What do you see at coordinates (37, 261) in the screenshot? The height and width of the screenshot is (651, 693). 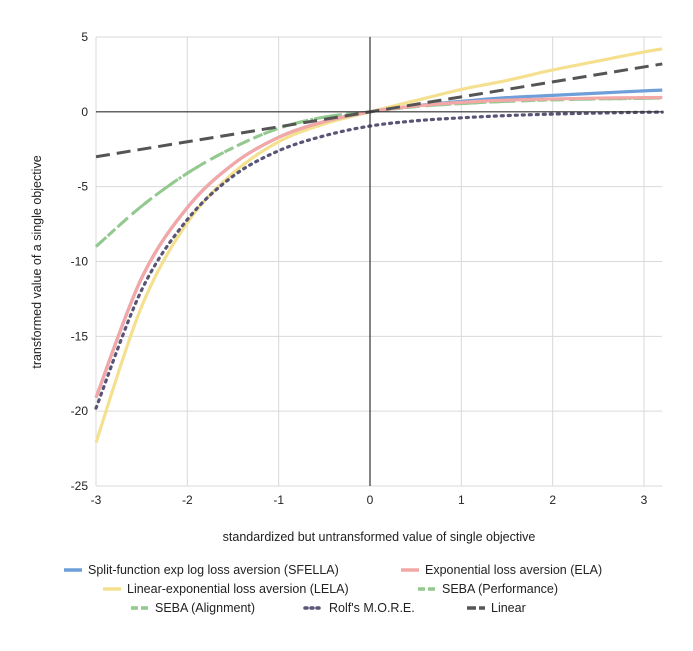 I see `y-axis-title: transformed value of a single objective` at bounding box center [37, 261].